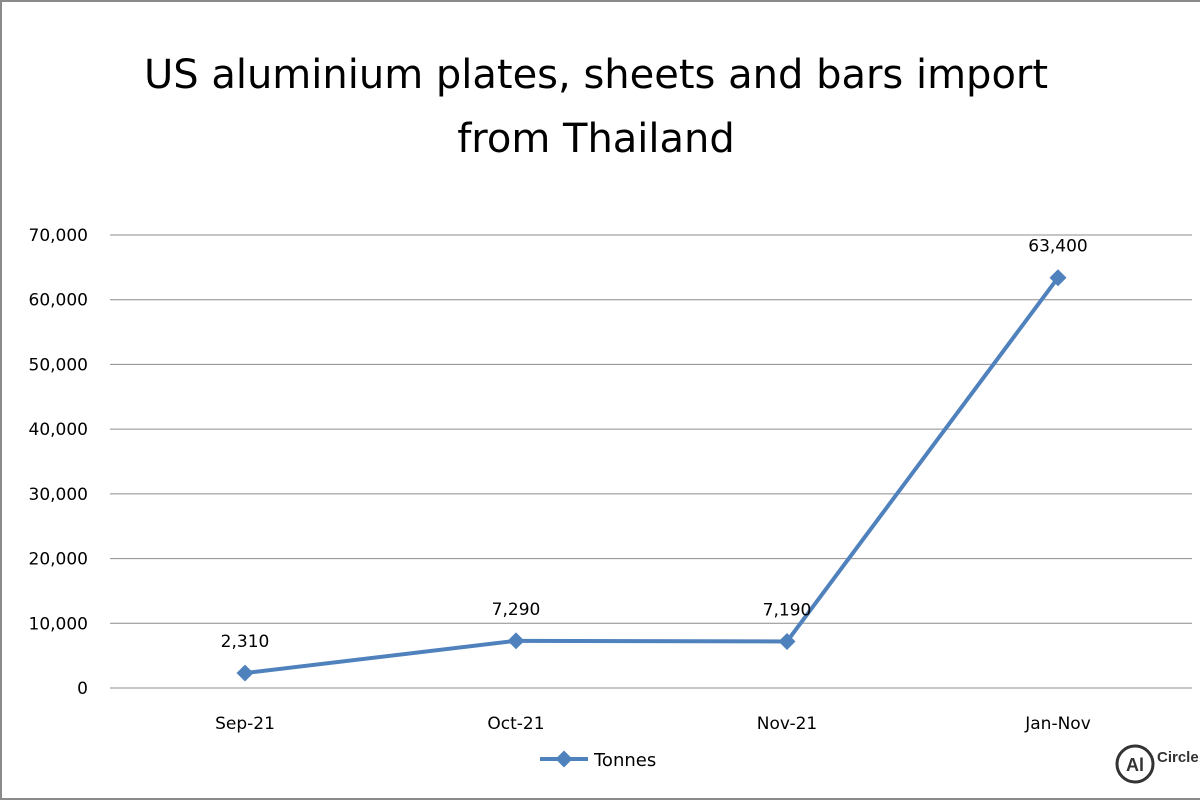 The image size is (1200, 800). What do you see at coordinates (58, 560) in the screenshot?
I see `y-tick-label: 20,000` at bounding box center [58, 560].